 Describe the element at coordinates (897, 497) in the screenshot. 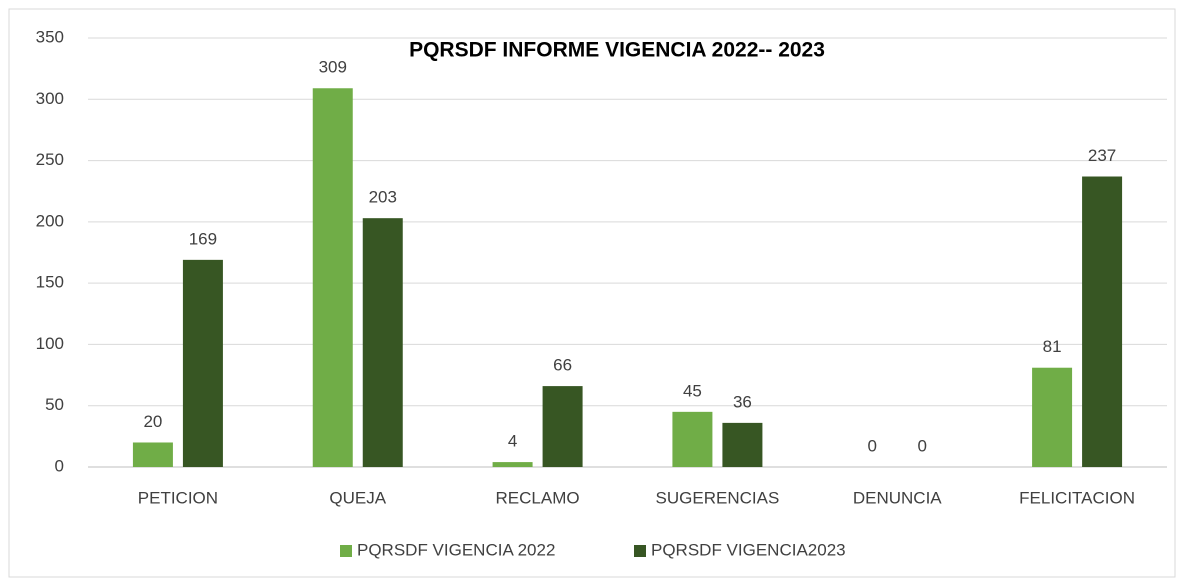

I see `x-tick-label: DENUNCIA` at that location.